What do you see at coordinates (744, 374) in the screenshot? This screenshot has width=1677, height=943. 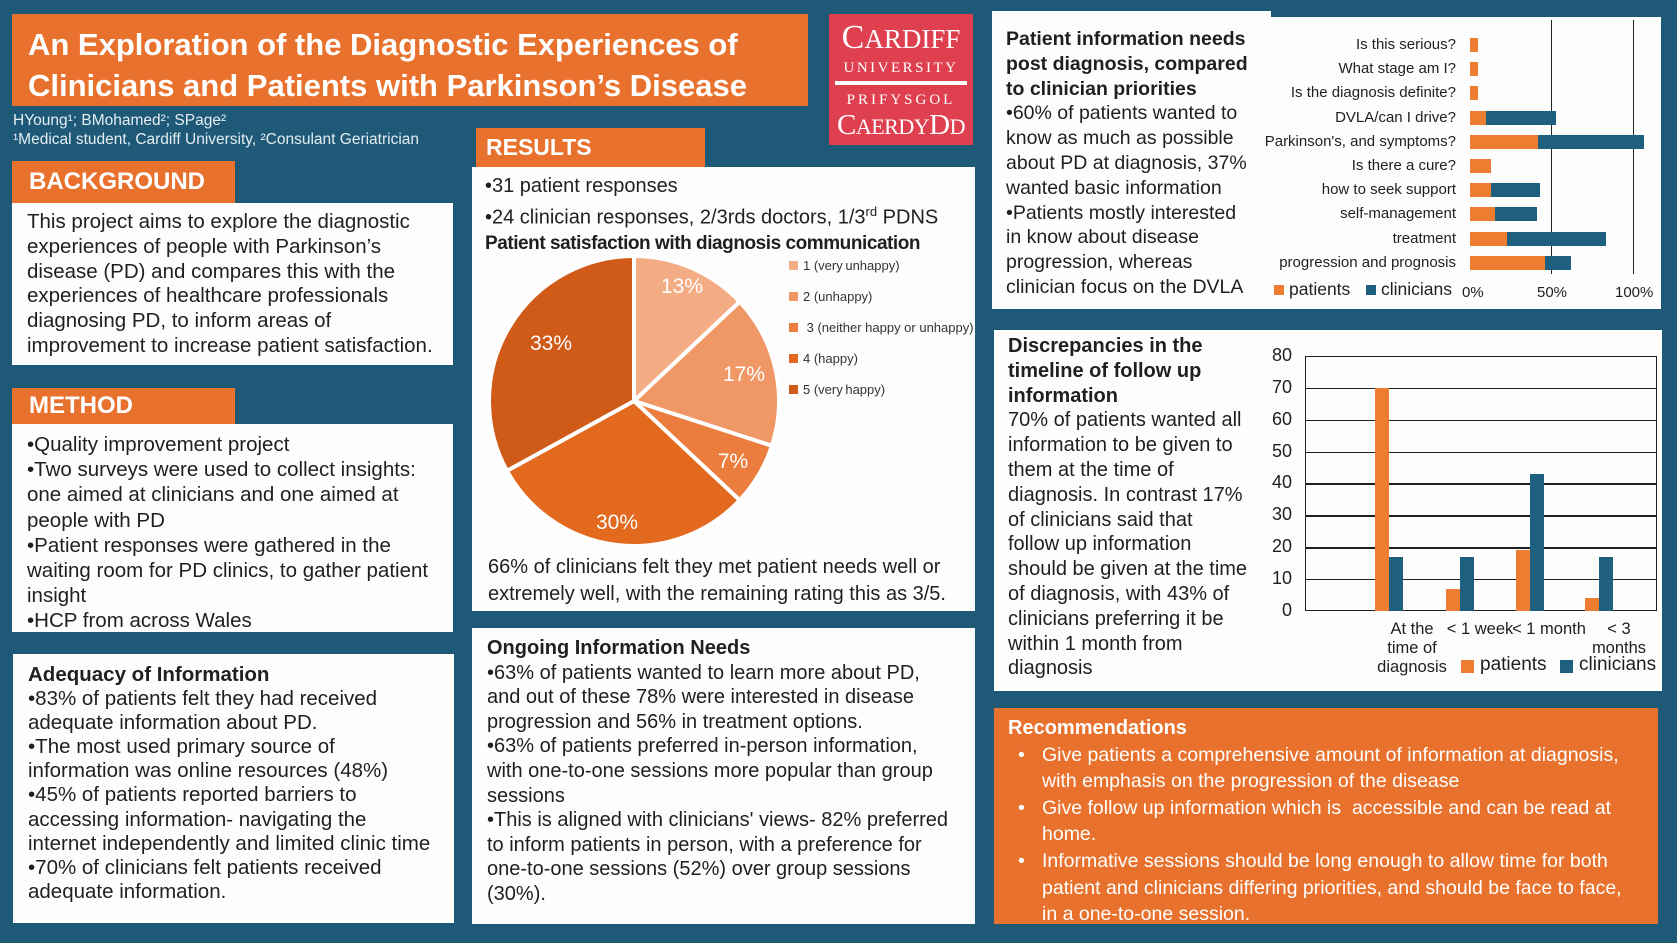 I see `svg-text: 17%` at bounding box center [744, 374].